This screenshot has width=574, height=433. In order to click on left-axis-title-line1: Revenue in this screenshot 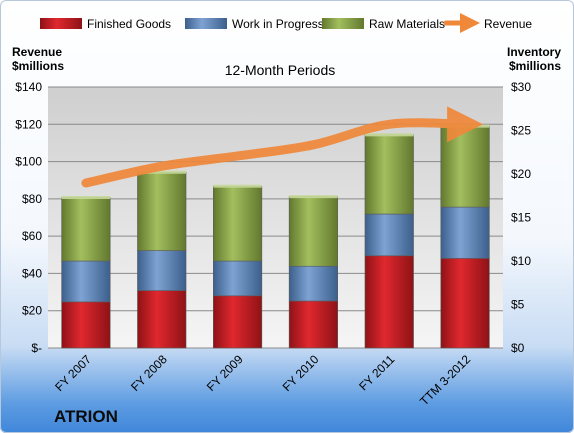, I will do `click(37, 52)`.